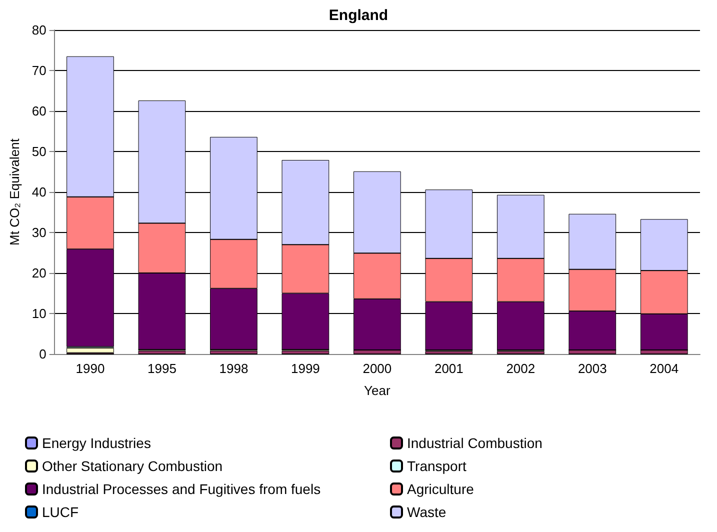 The width and height of the screenshot is (717, 532). Describe the element at coordinates (39, 151) in the screenshot. I see `y-tick-label: 50` at that location.